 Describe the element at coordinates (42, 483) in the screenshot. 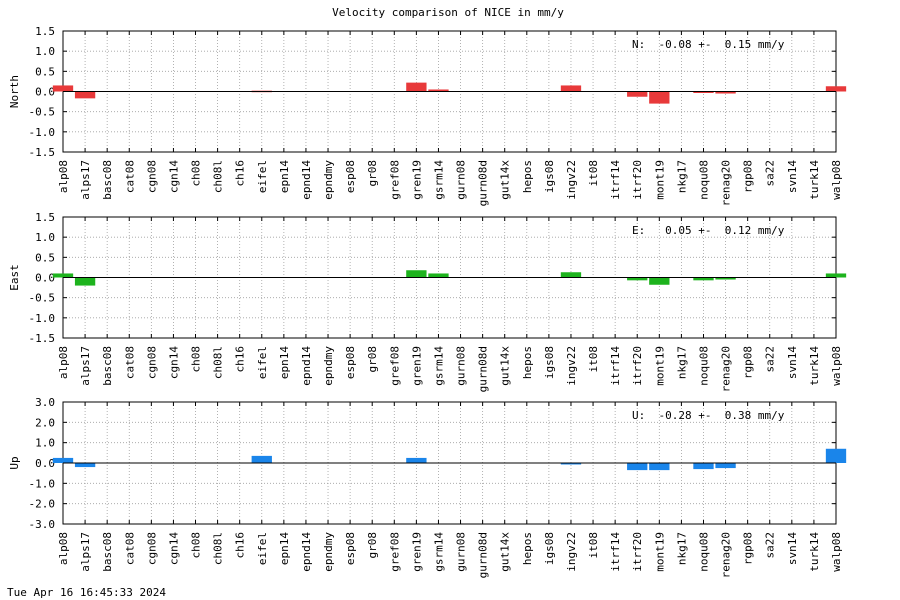

I see `y-tick-label: -1.0` at that location.